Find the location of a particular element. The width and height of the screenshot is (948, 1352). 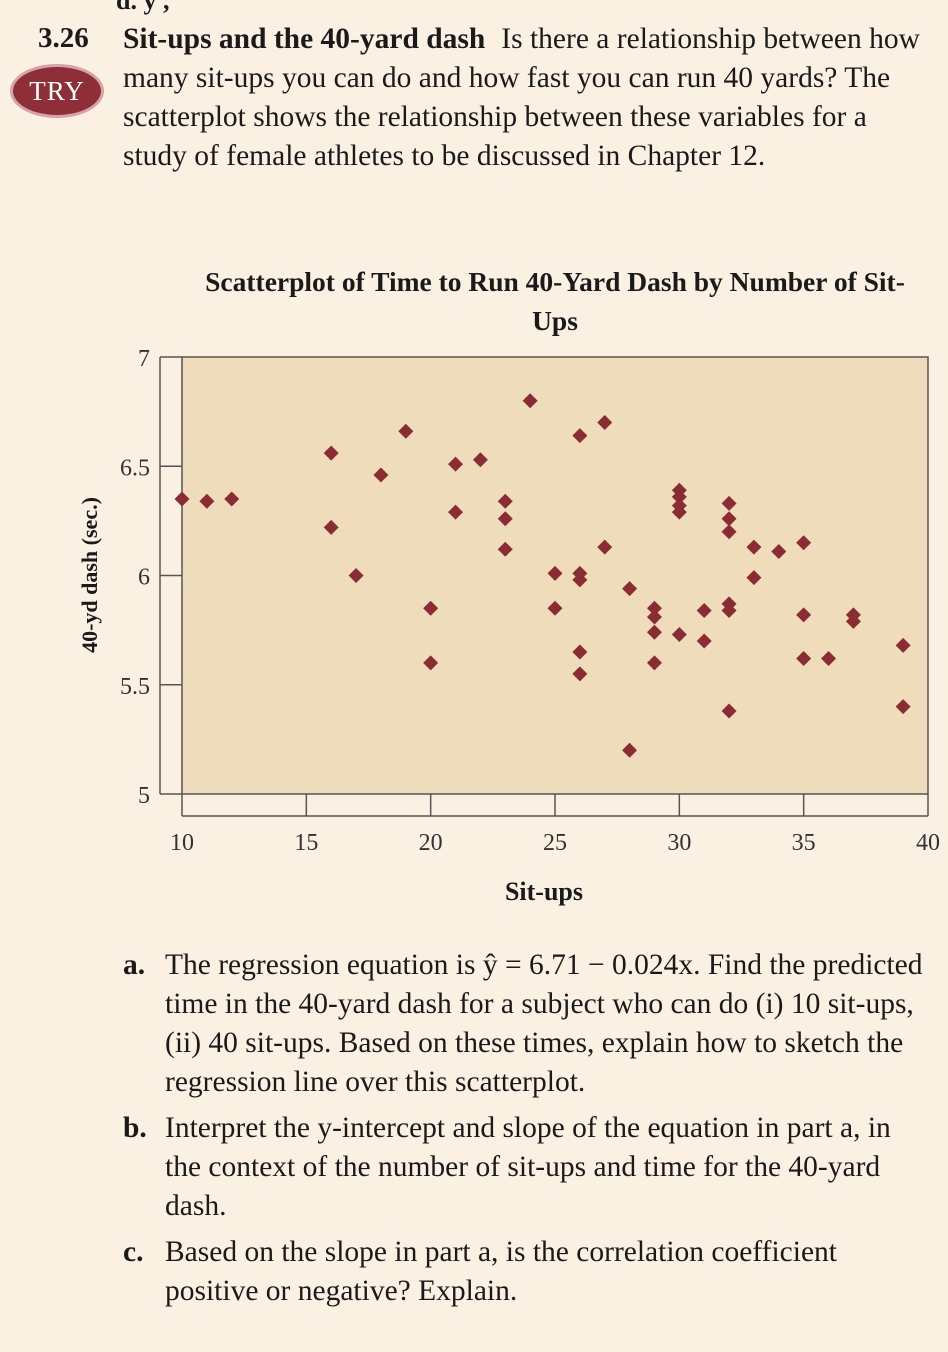

question-label: a. is located at coordinates (134, 965).